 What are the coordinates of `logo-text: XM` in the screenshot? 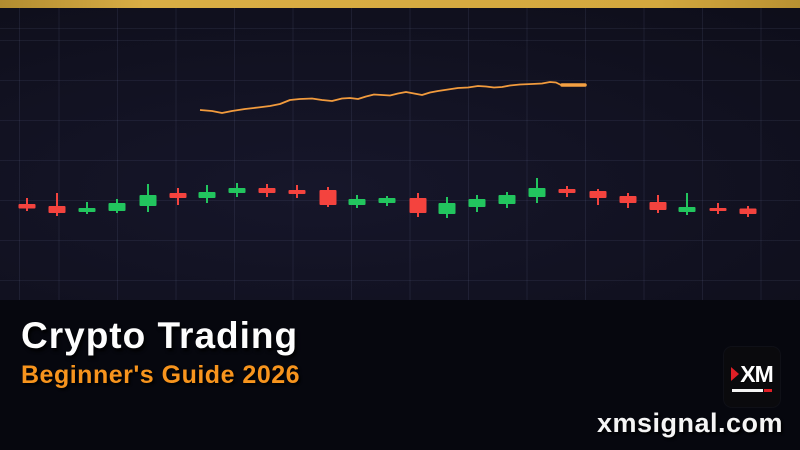 It's located at (756, 373).